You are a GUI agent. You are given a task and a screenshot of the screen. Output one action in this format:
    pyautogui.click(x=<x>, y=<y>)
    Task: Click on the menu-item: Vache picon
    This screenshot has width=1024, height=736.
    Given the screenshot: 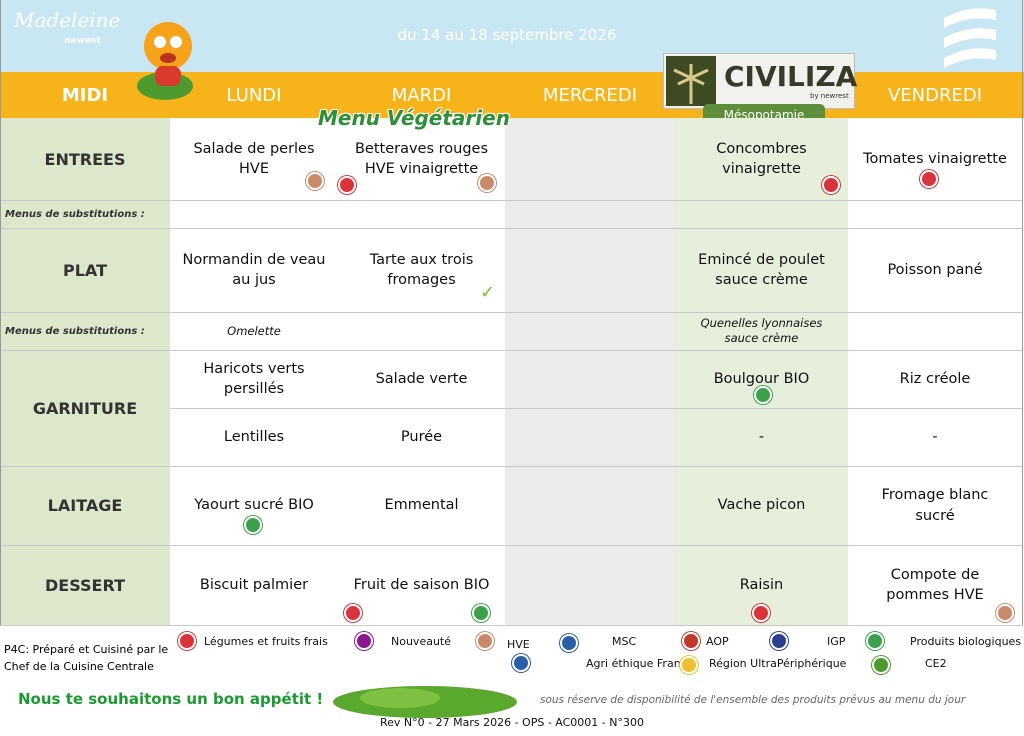 What is the action you would take?
    pyautogui.click(x=761, y=505)
    